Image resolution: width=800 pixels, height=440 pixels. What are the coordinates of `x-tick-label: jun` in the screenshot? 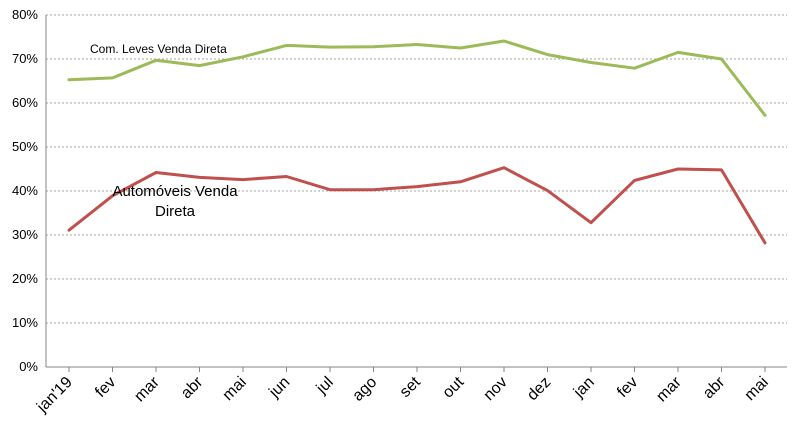 It's located at (279, 388).